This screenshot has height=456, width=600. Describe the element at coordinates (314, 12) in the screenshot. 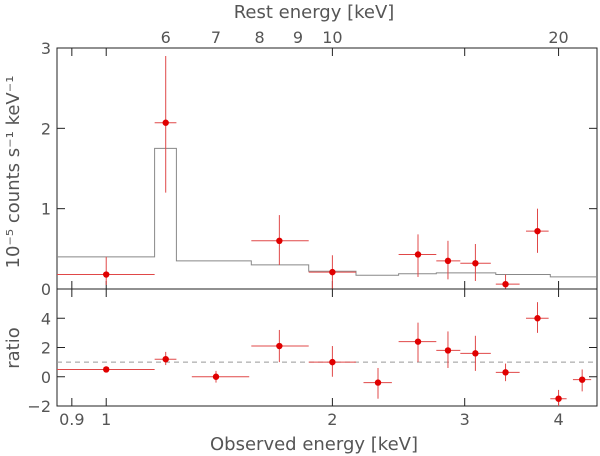

I see `top-axis-label: Rest energy [keV]` at that location.